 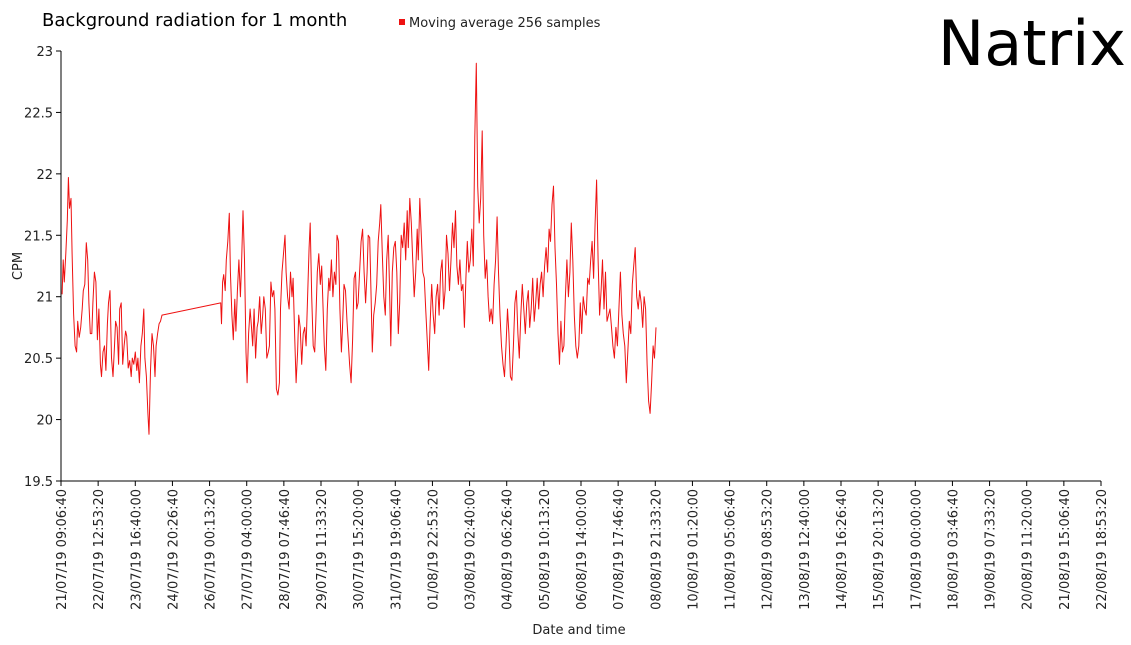 I want to click on x-tick-label: 30/07/19 15:20:00, so click(x=359, y=549).